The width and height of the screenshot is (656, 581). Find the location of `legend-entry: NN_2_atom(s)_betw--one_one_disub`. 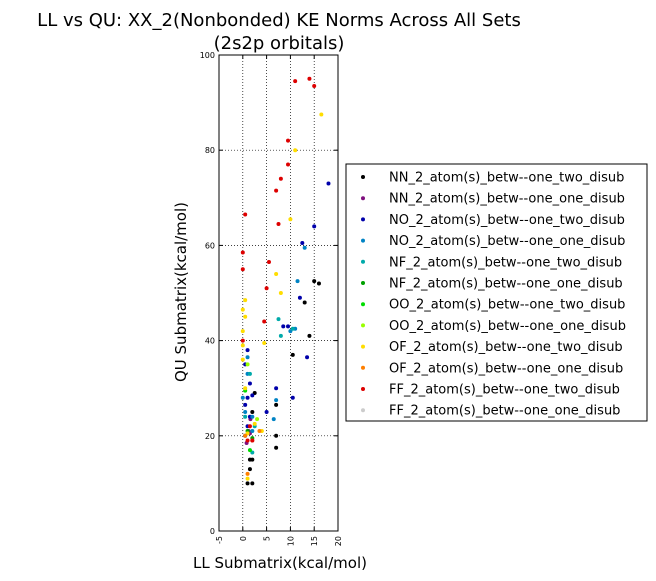

legend-entry: NN_2_atom(s)_betw--one_one_disub is located at coordinates (493, 199).